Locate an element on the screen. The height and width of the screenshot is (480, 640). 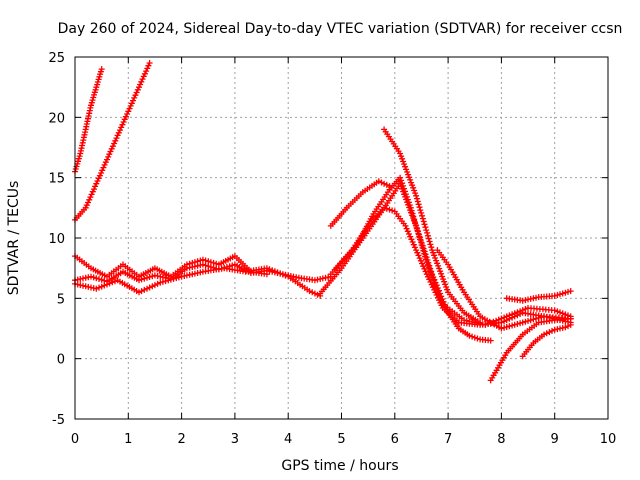
x-tick-label: 5 is located at coordinates (341, 439).